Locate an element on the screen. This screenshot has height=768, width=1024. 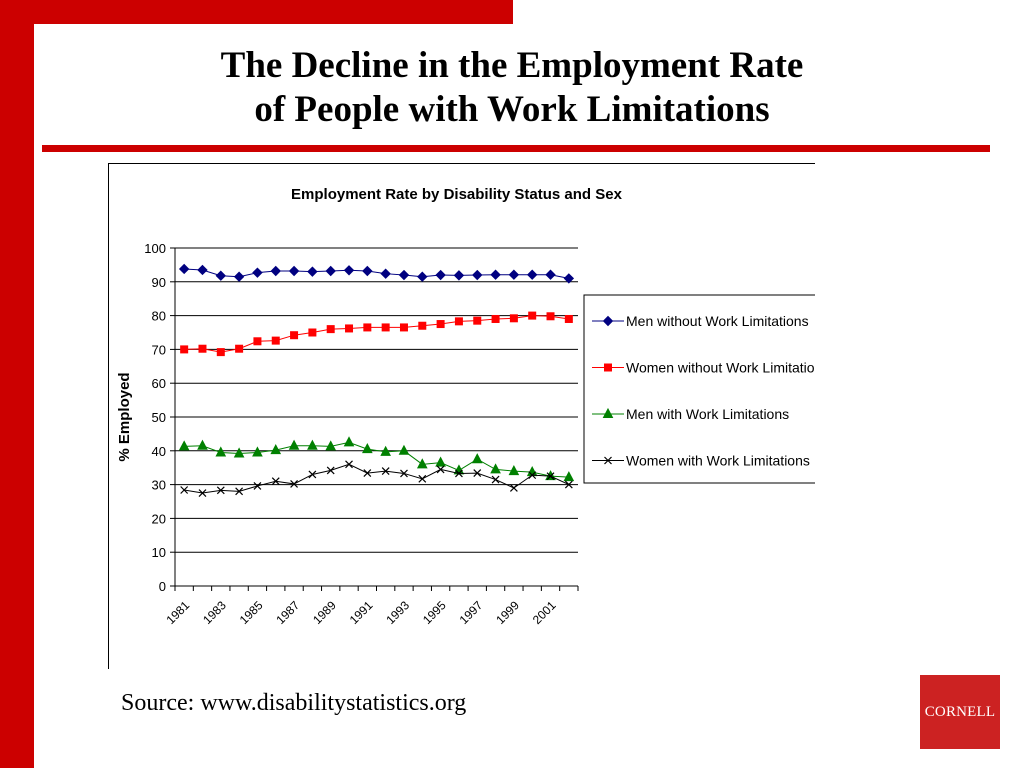
x-tick-label: 1999 is located at coordinates (507, 612).